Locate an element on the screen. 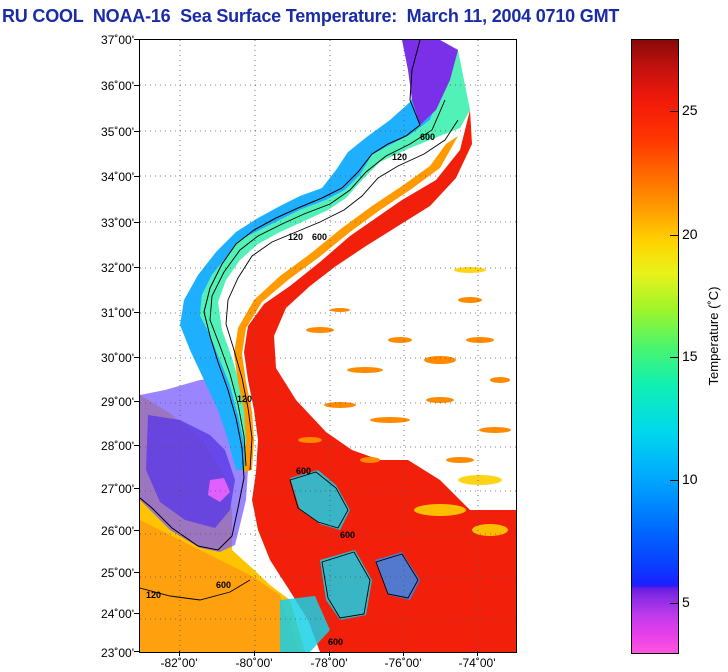 This screenshot has height=672, width=728. lon-label: -76˚00' is located at coordinates (403, 663).